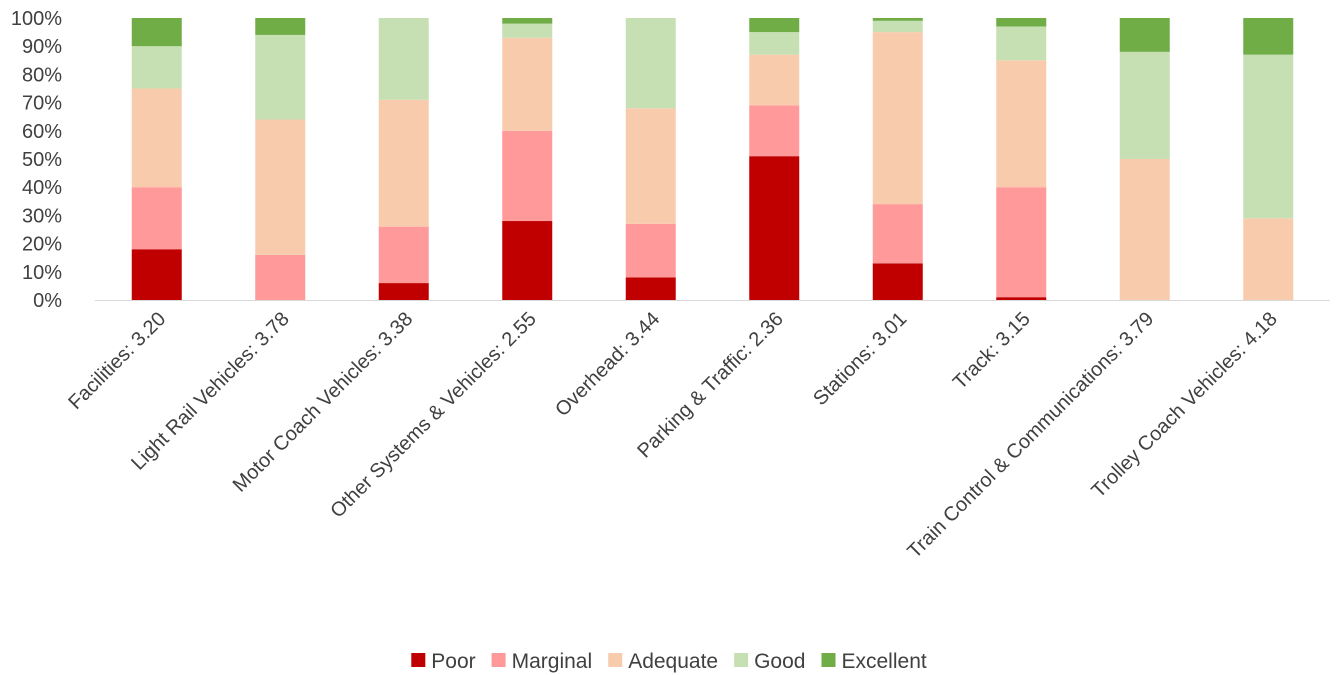  I want to click on y-tick-label: 60%, so click(42, 132).